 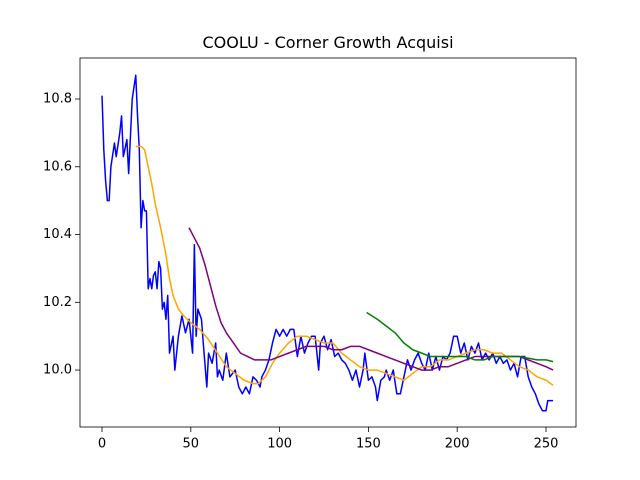 What do you see at coordinates (57, 99) in the screenshot?
I see `y-tick-label: 10.8` at bounding box center [57, 99].